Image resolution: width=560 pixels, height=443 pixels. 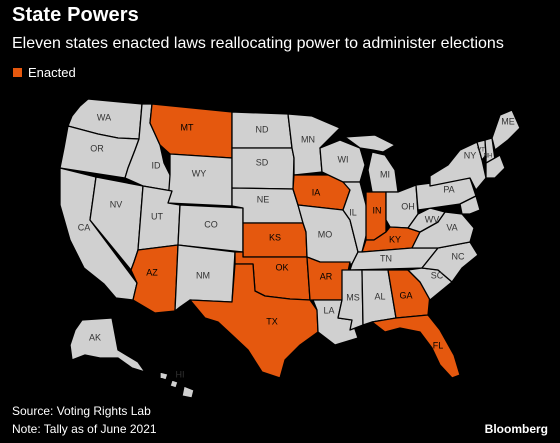 What do you see at coordinates (386, 258) in the screenshot?
I see `state-label-tn: TN` at bounding box center [386, 258].